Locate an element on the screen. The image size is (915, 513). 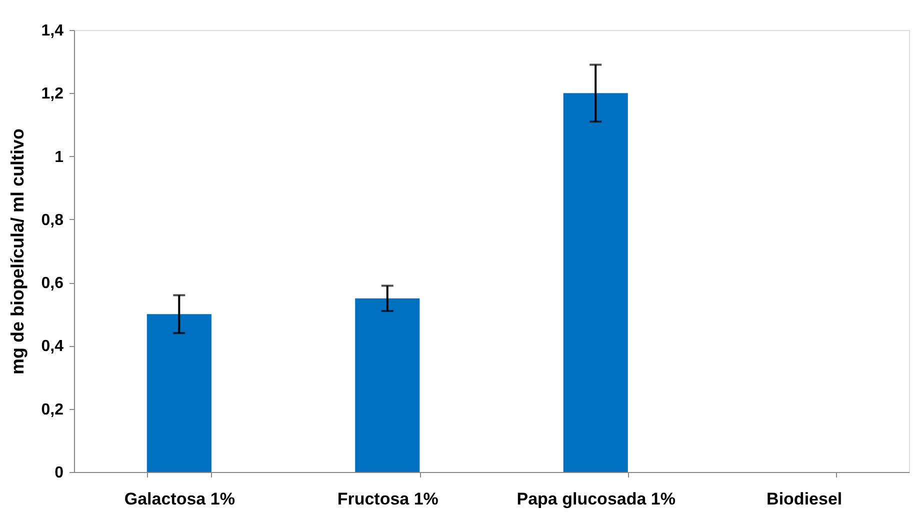
x-tick-label: Galactosa 1% is located at coordinates (179, 499).